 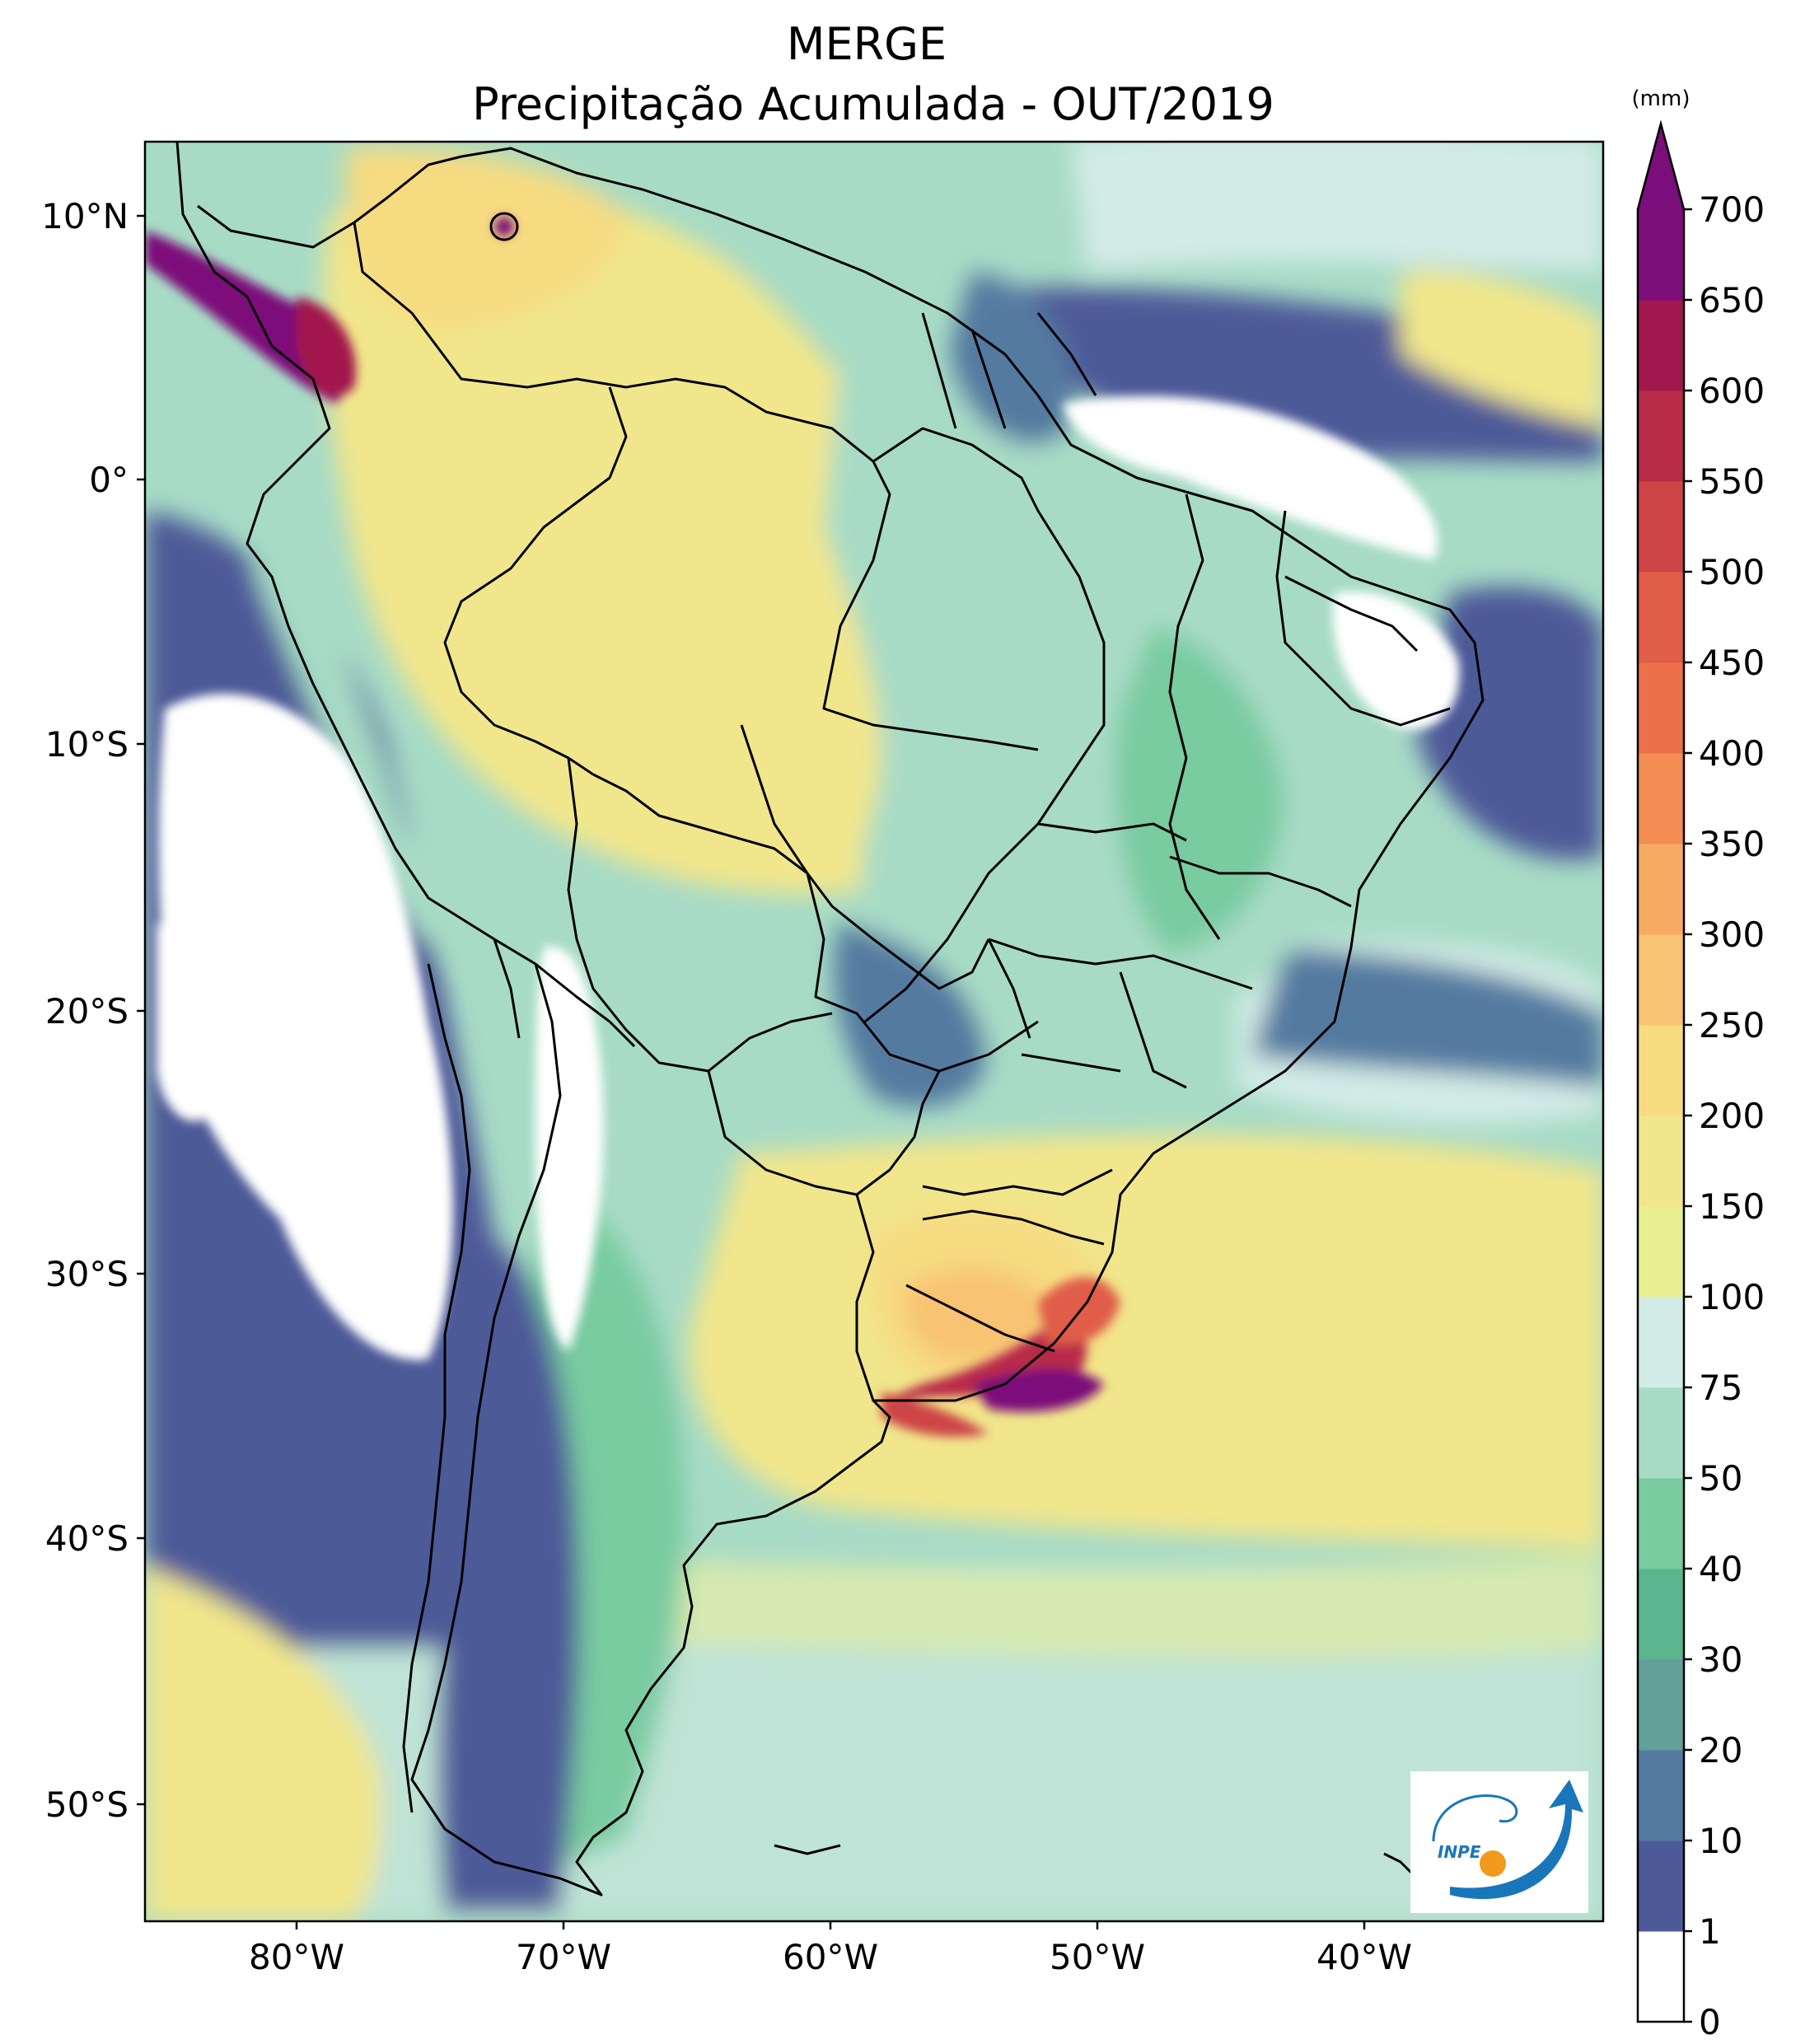 What do you see at coordinates (1732, 209) in the screenshot?
I see `colorbar-tick-label: 700` at bounding box center [1732, 209].